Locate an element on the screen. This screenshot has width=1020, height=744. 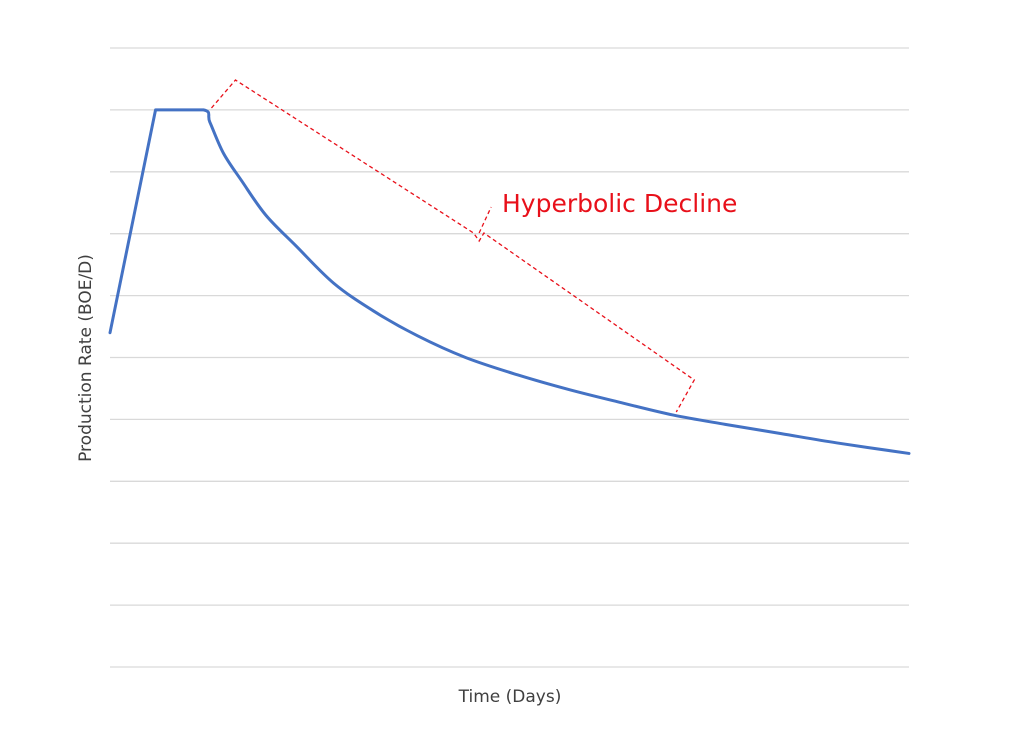
annotation-leader is located at coordinates (485, 220).